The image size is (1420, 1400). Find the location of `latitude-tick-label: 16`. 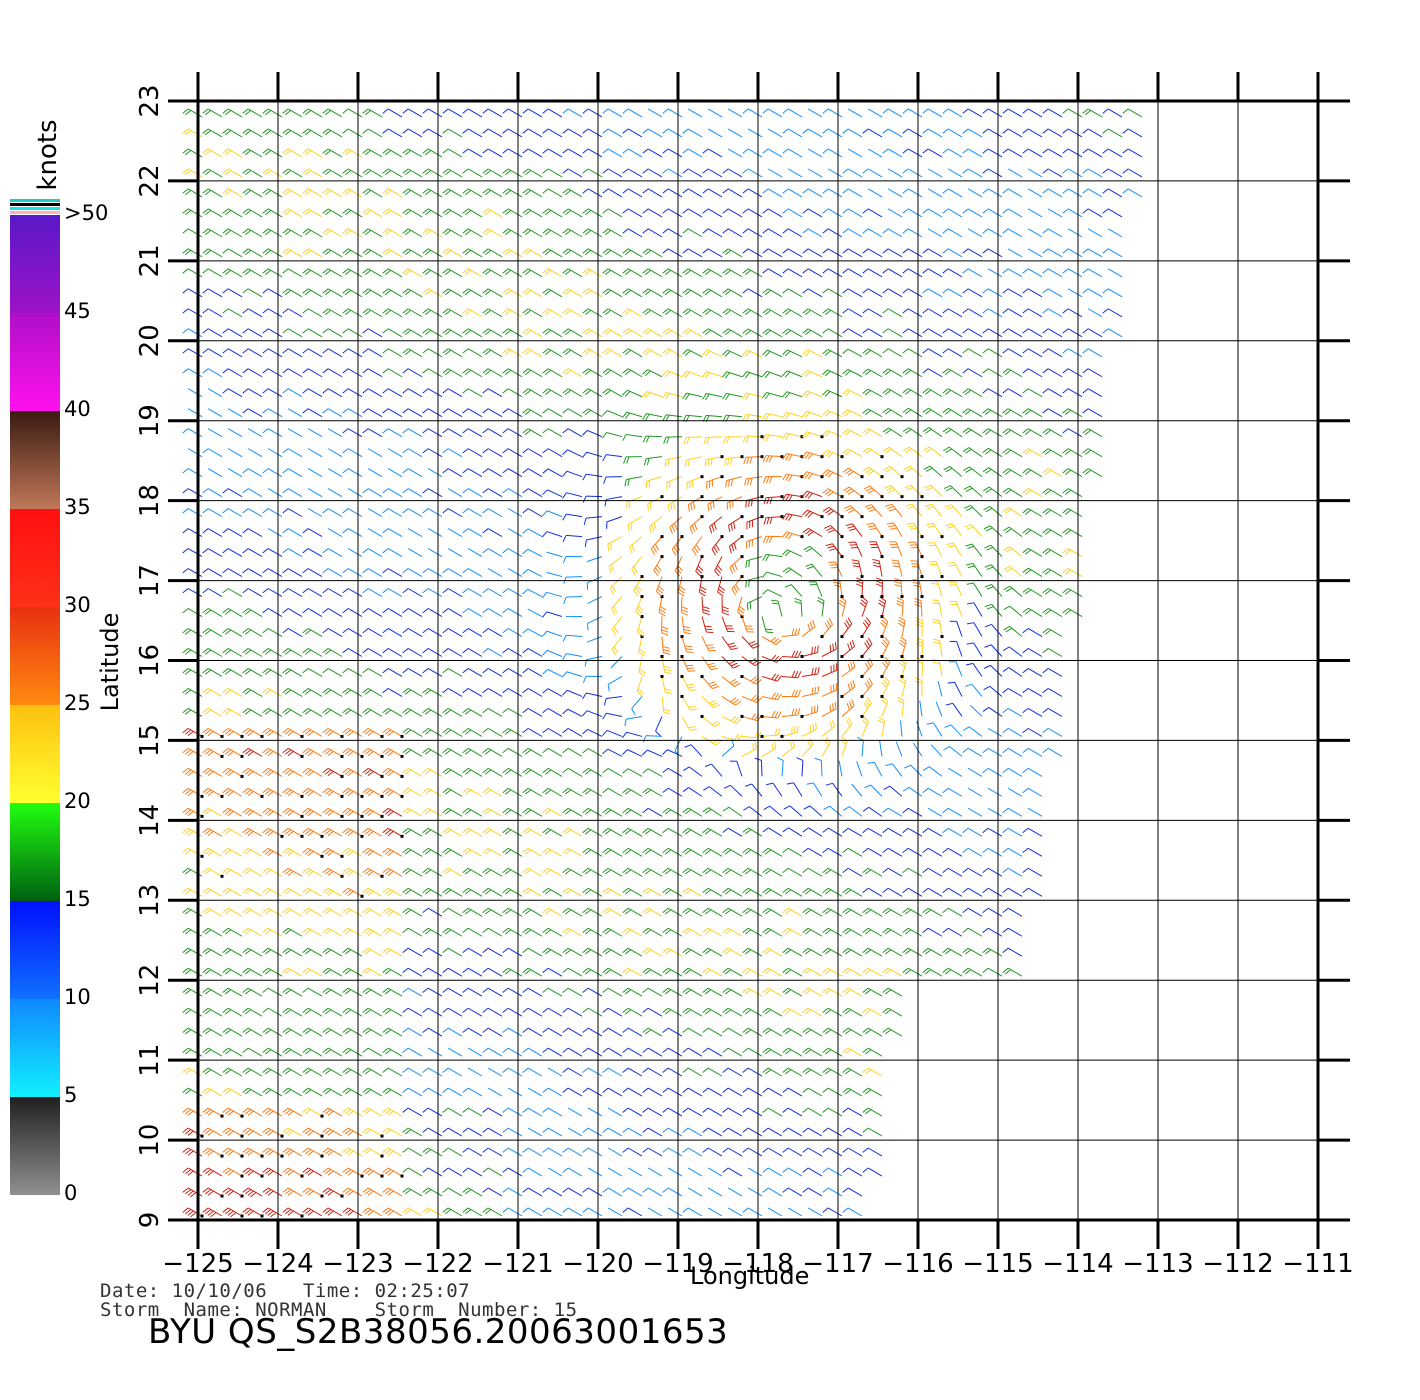

latitude-tick-label: 16 is located at coordinates (150, 660).